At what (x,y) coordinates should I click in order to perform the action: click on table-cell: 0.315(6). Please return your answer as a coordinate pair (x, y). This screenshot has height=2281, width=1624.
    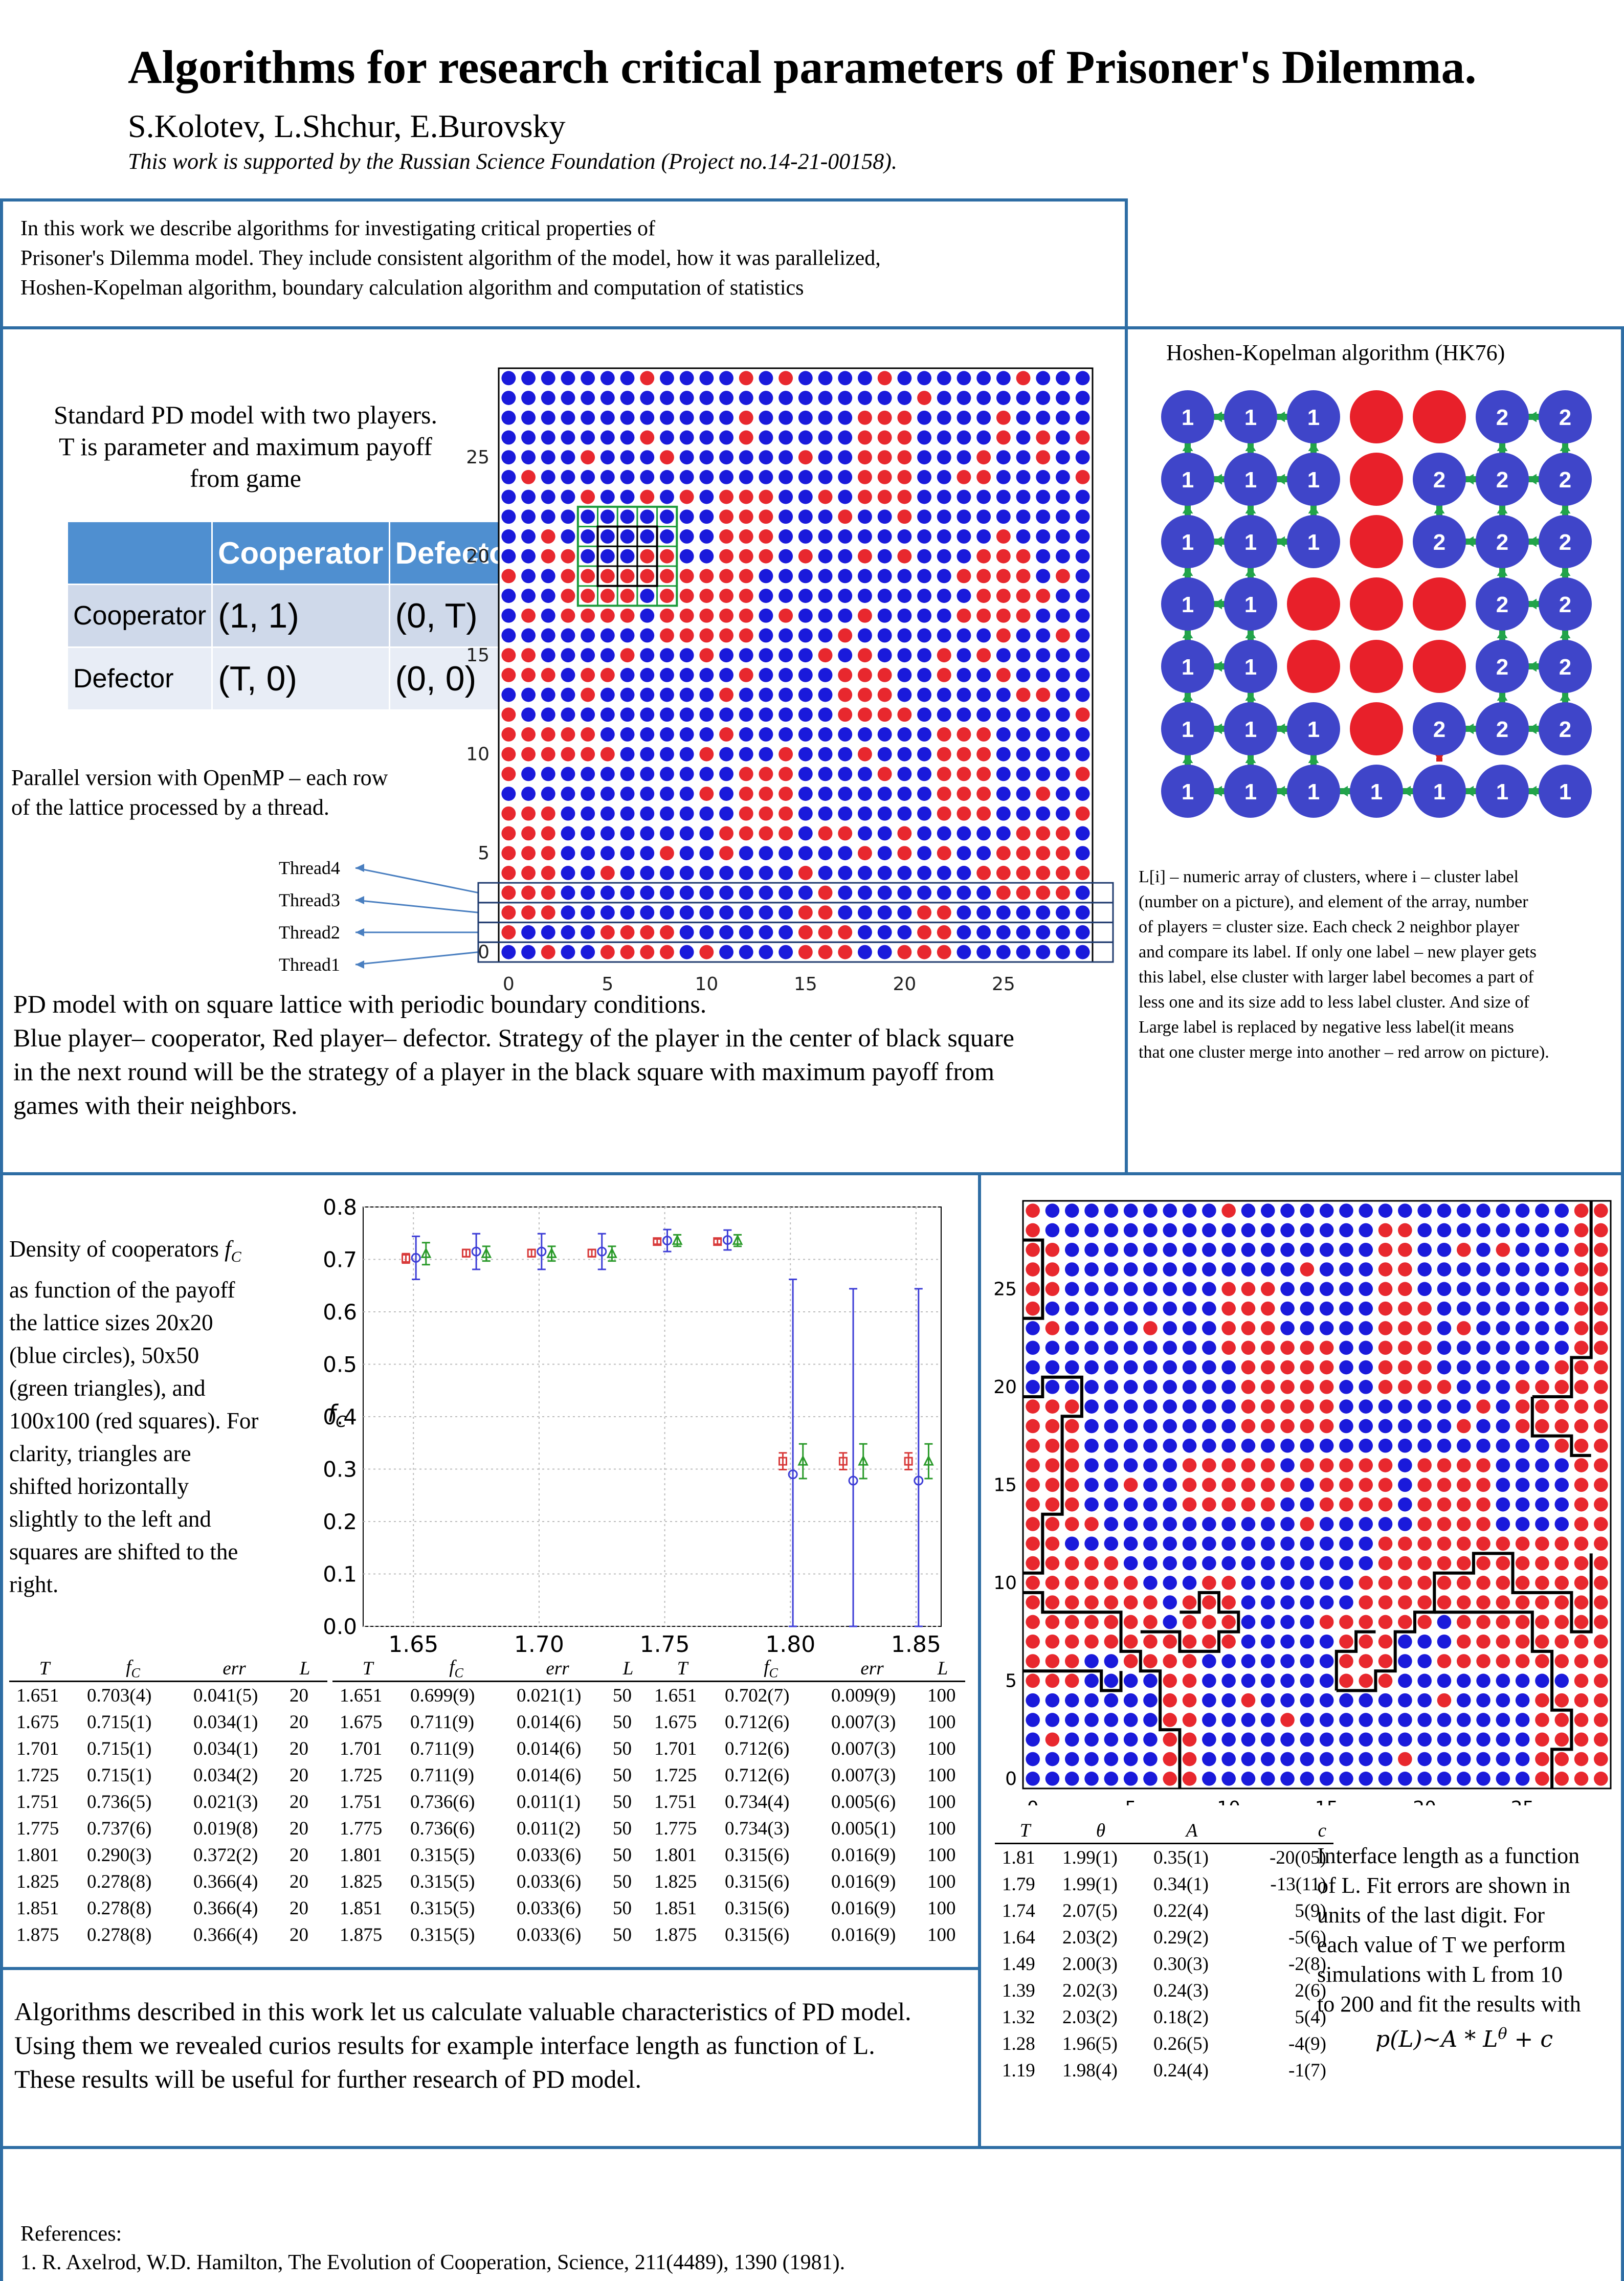
    Looking at the image, I should click on (757, 1881).